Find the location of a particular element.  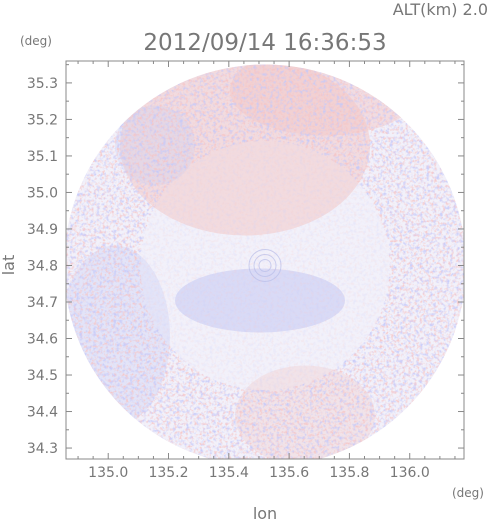

y-tick-label: 34.9 is located at coordinates (42, 230).